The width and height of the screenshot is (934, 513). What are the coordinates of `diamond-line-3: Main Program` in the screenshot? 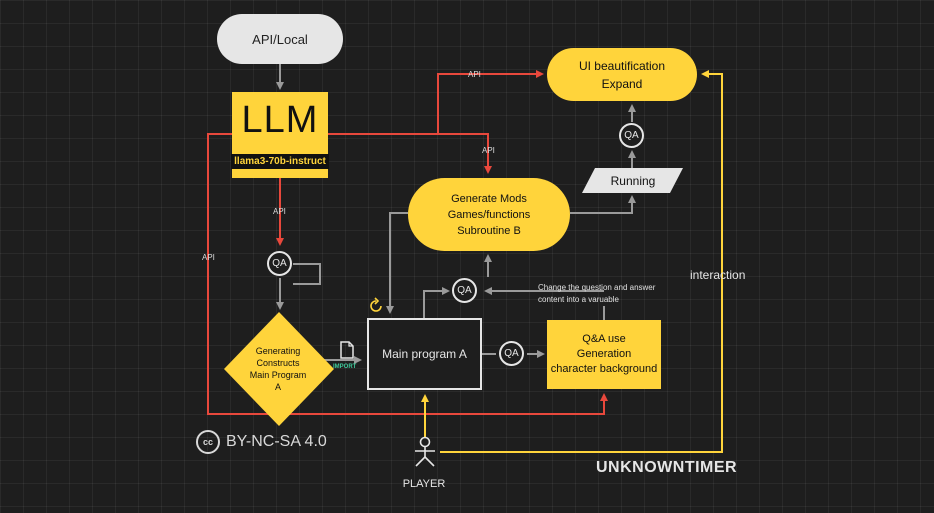 It's located at (278, 375).